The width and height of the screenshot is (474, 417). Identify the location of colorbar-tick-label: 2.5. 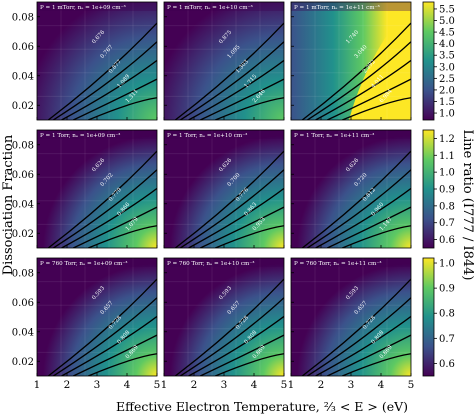
(447, 79).